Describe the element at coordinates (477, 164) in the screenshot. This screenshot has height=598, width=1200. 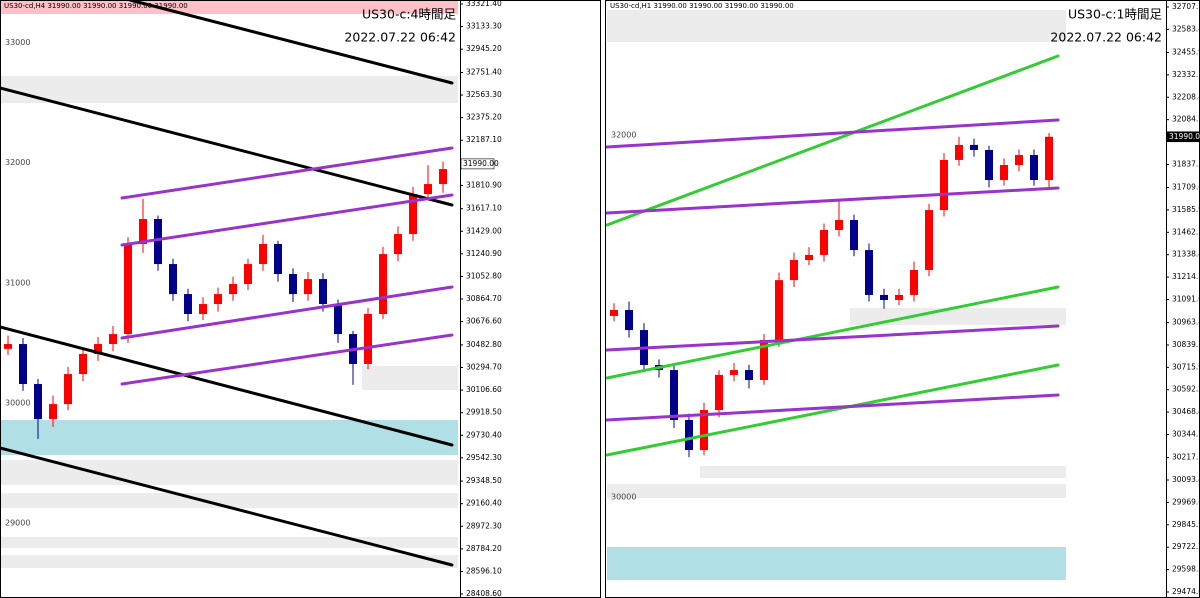
I see `last-price-box` at that location.